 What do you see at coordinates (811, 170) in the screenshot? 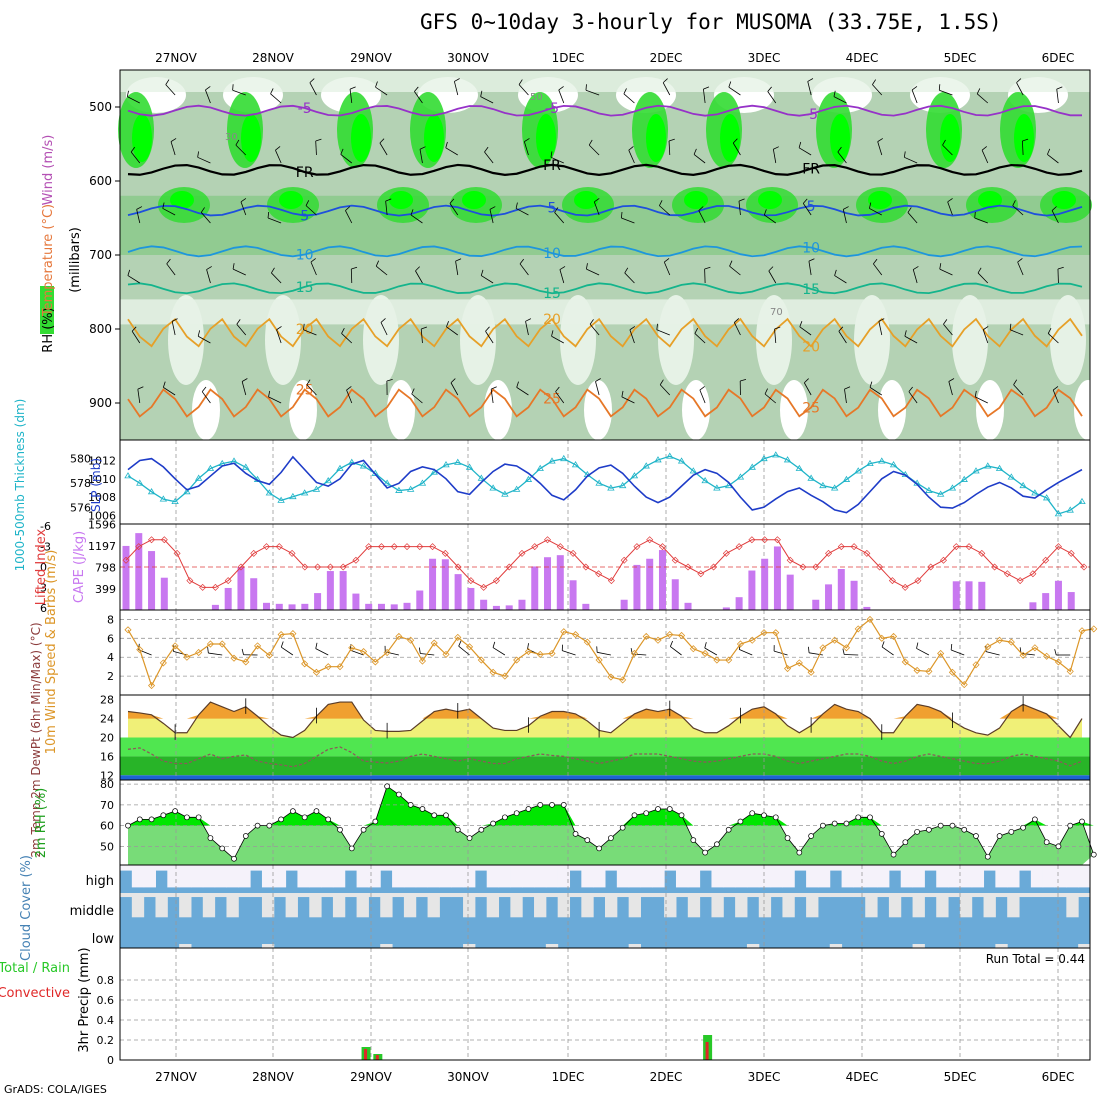
I see `temperature-contour-label: FR` at bounding box center [811, 170].